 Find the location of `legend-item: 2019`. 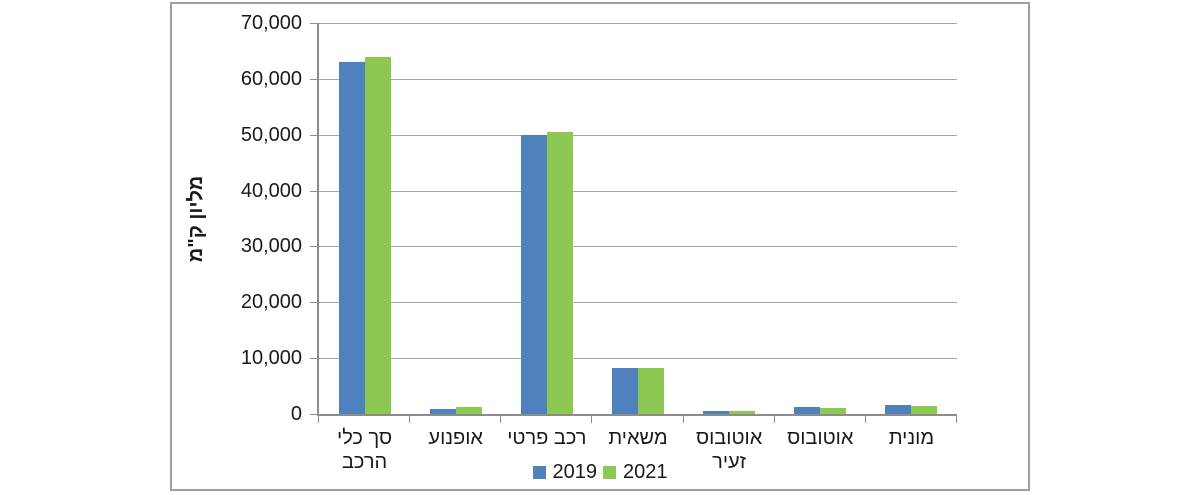

legend-item: 2019 is located at coordinates (565, 472).